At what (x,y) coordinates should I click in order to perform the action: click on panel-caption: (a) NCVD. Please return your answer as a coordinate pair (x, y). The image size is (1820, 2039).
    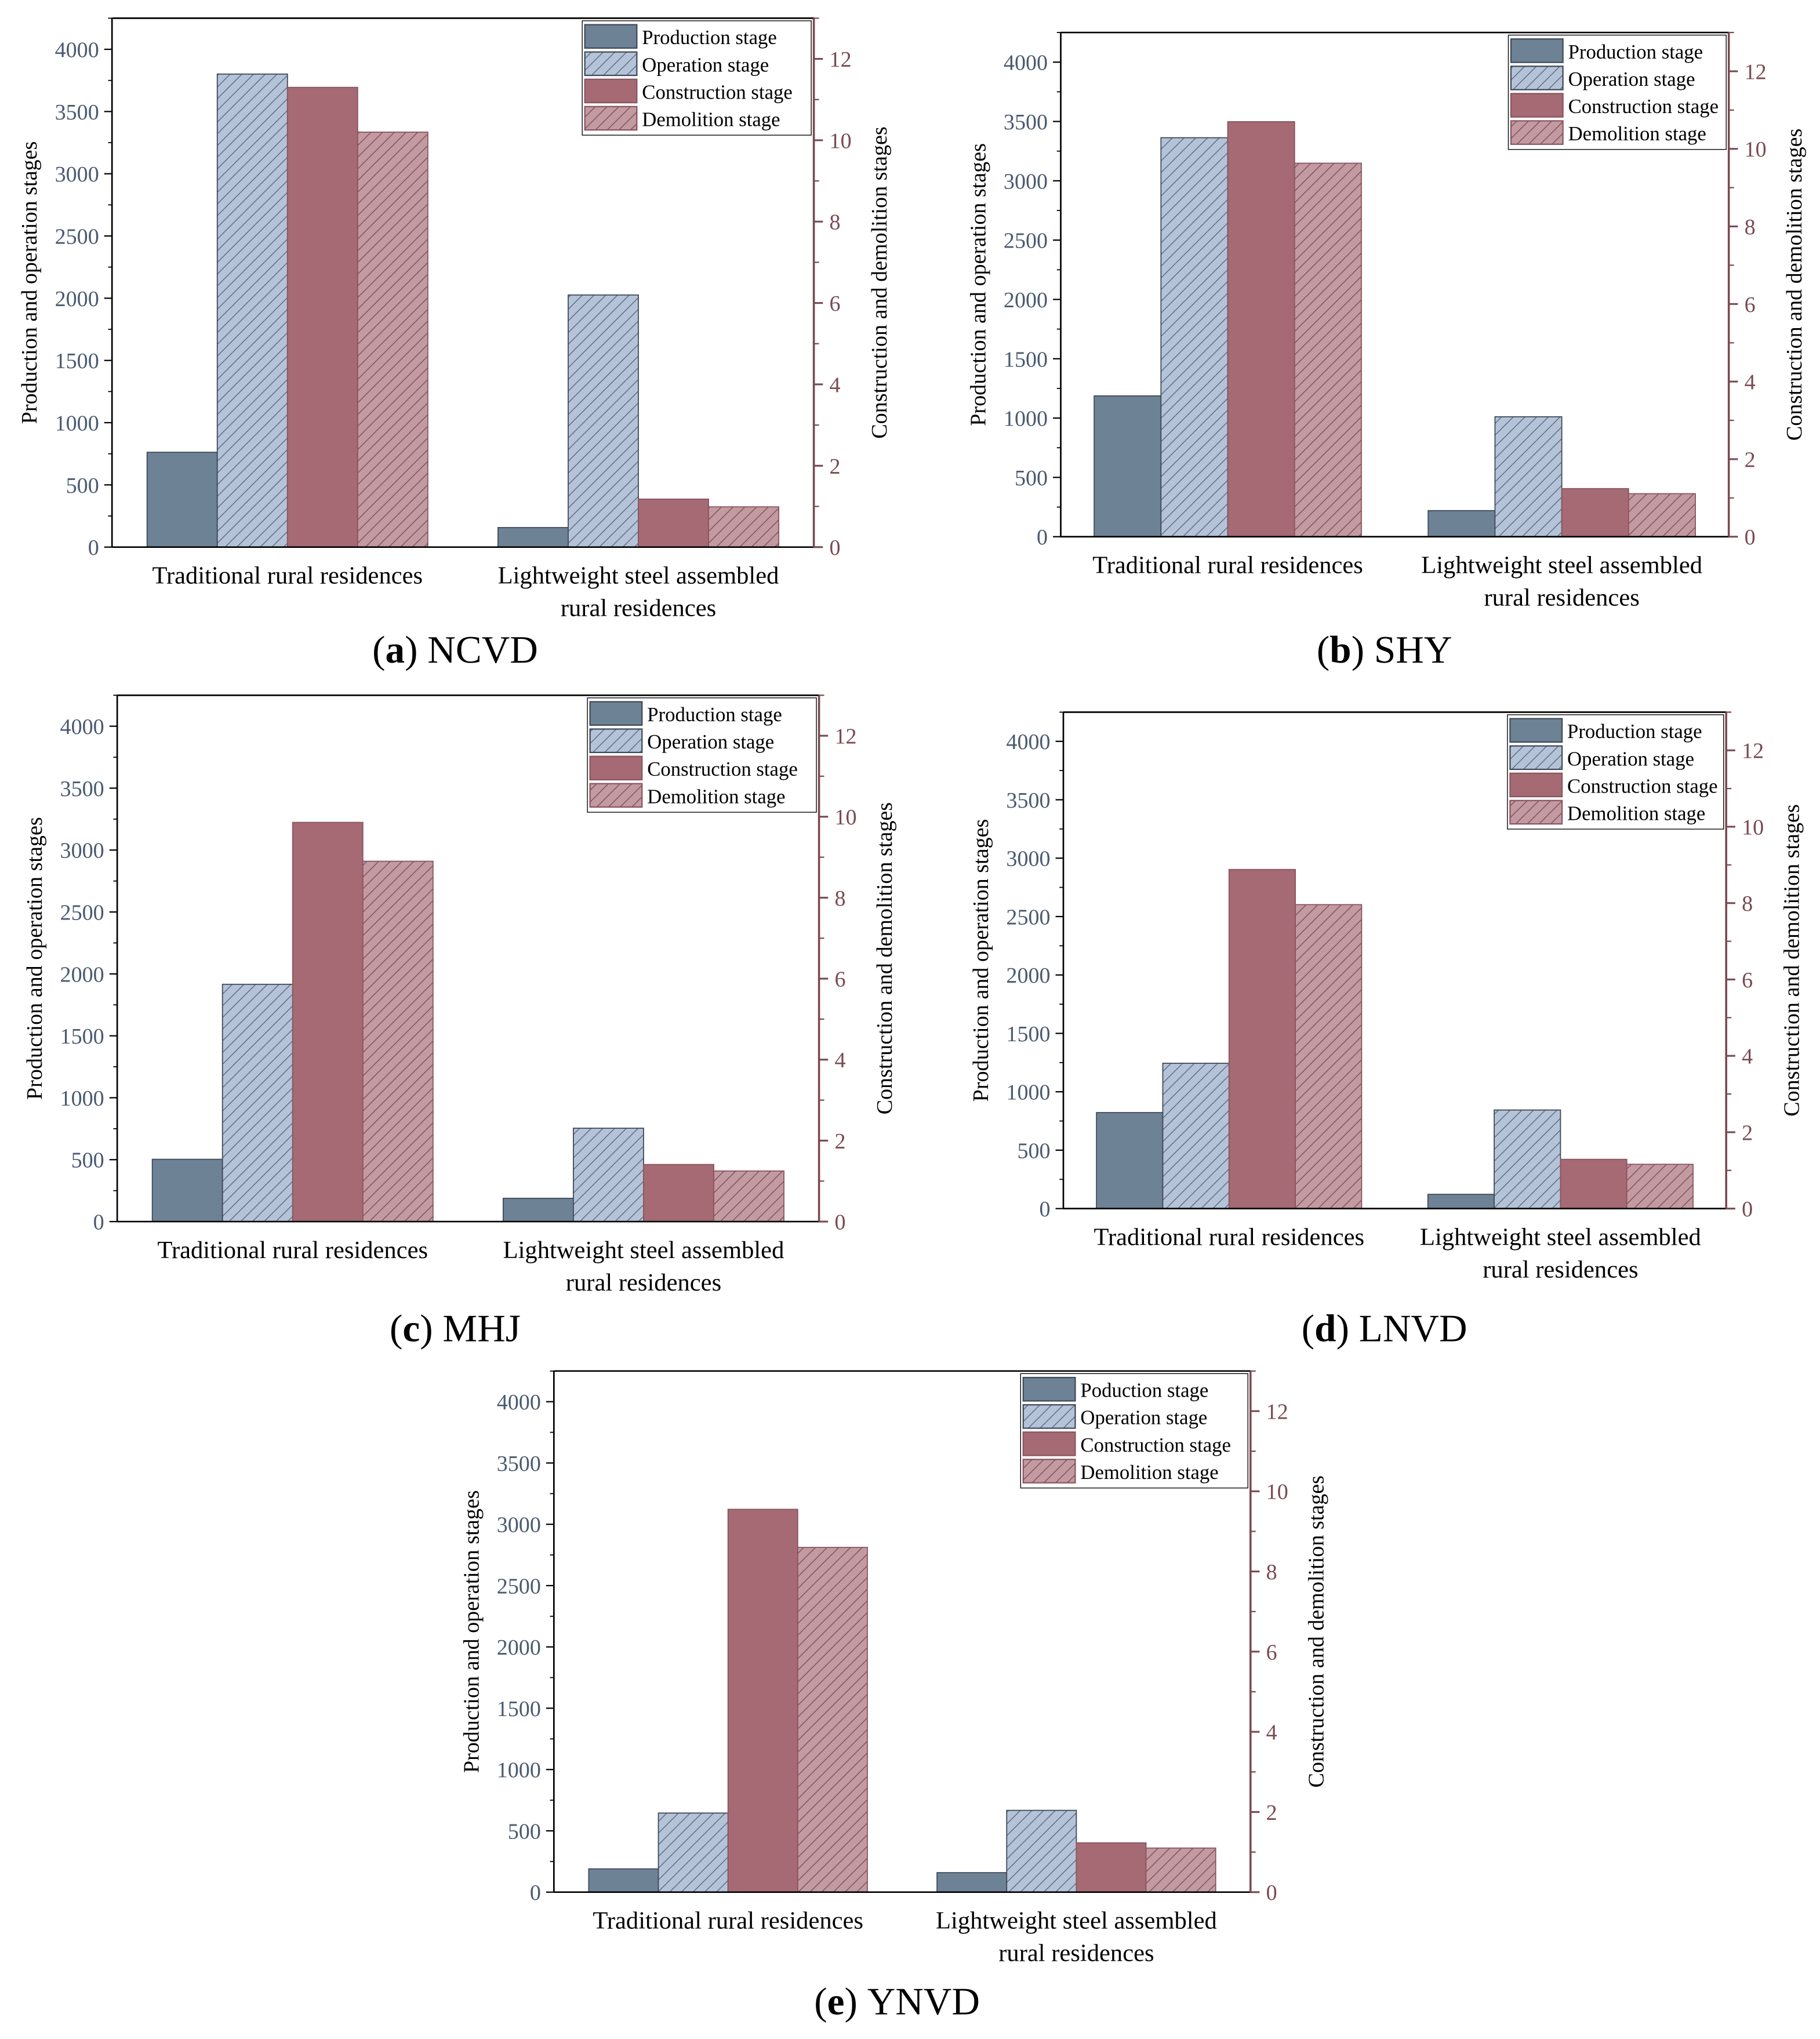
    Looking at the image, I should click on (455, 650).